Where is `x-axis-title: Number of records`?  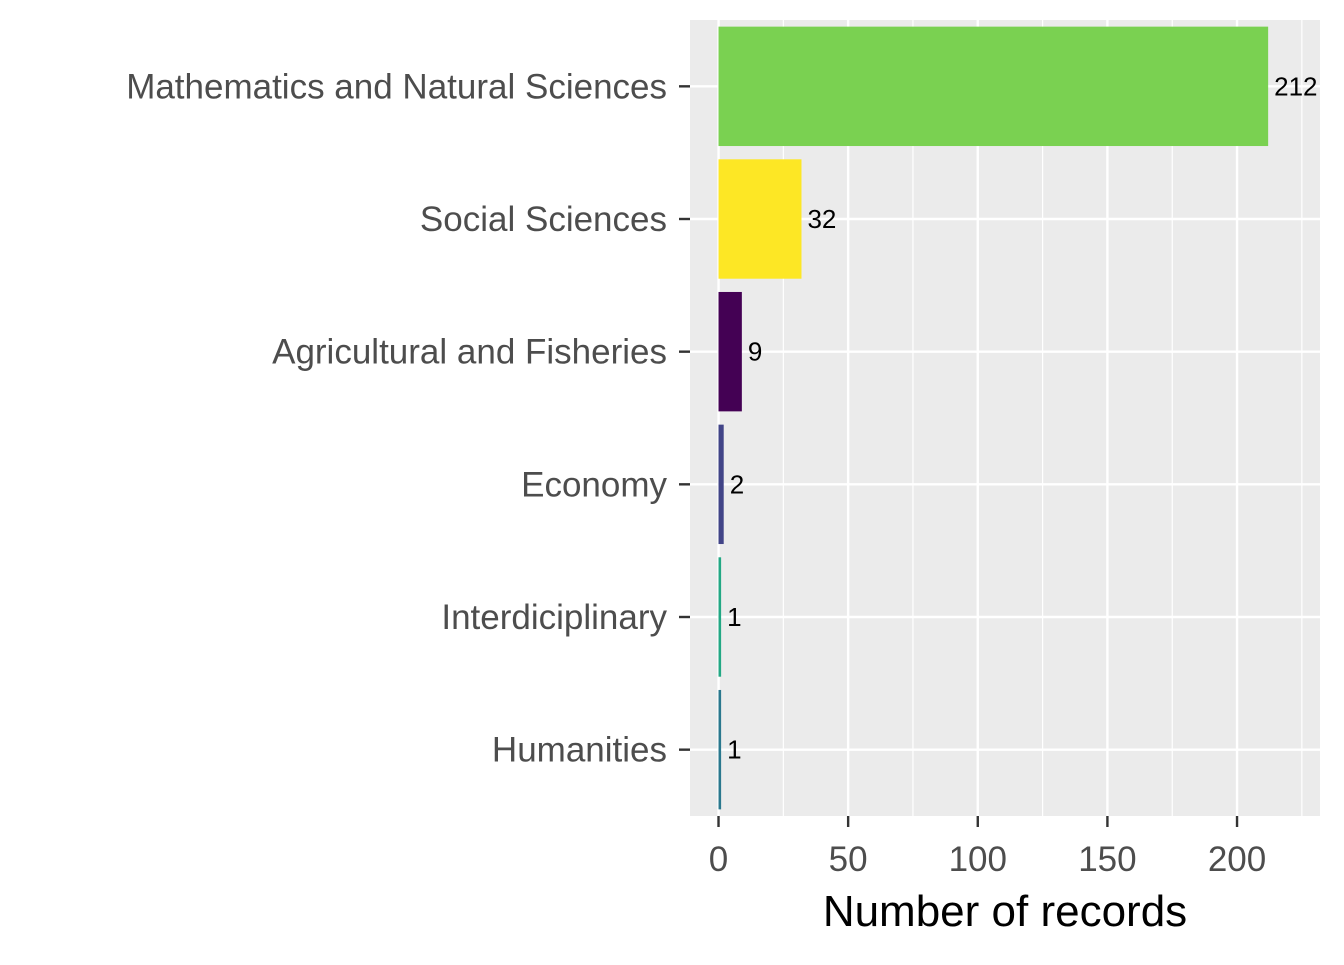 x-axis-title: Number of records is located at coordinates (1005, 911).